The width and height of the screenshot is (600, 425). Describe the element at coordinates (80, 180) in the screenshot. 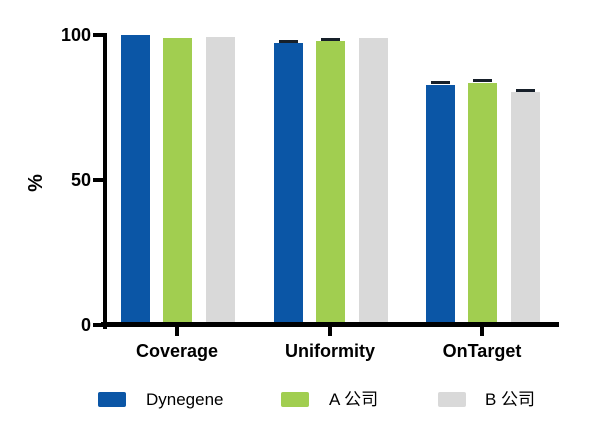

I see `y-axis-tick-label: 50` at that location.